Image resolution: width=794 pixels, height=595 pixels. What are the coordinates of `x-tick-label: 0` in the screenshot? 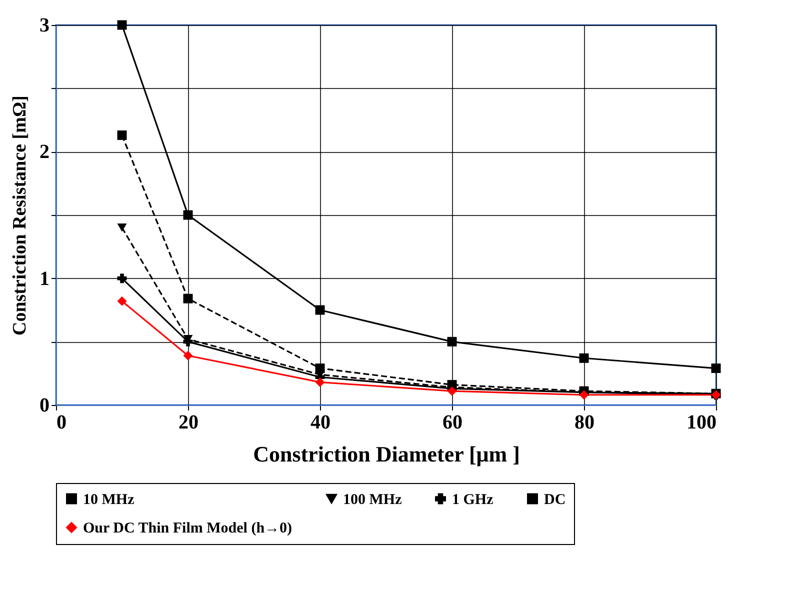 It's located at (61, 423).